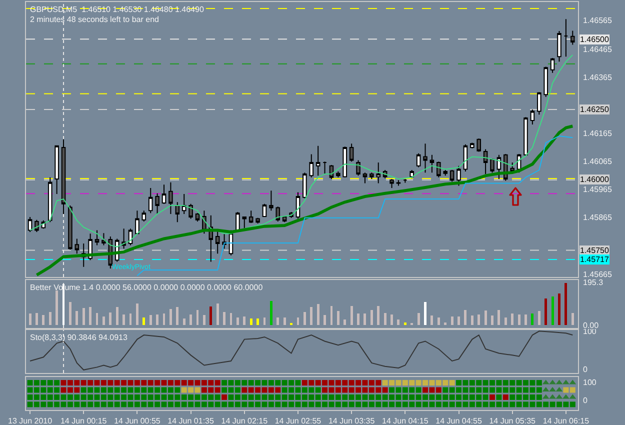 This screenshot has width=625, height=425. Describe the element at coordinates (593, 282) in the screenshot. I see `y-tick-label: 195.3` at that location.